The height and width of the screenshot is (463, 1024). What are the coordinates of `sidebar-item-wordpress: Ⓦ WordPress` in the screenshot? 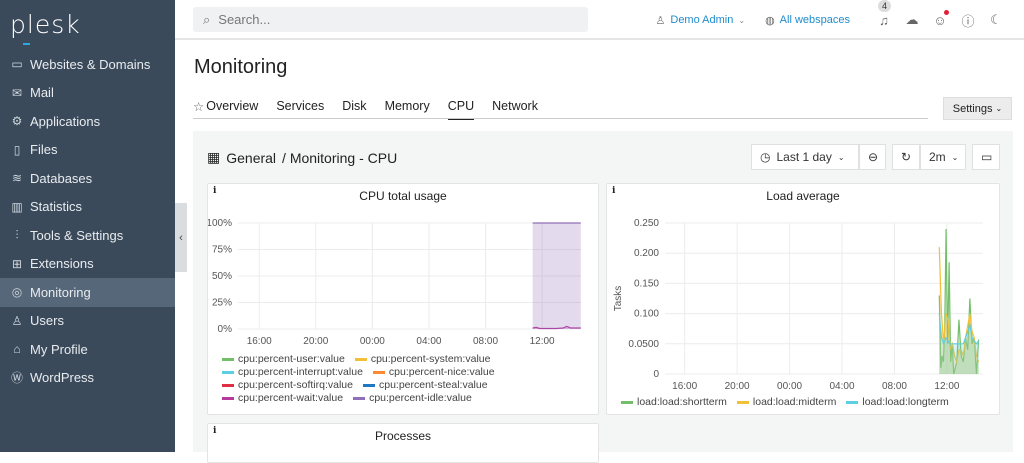 It's located at (87, 378).